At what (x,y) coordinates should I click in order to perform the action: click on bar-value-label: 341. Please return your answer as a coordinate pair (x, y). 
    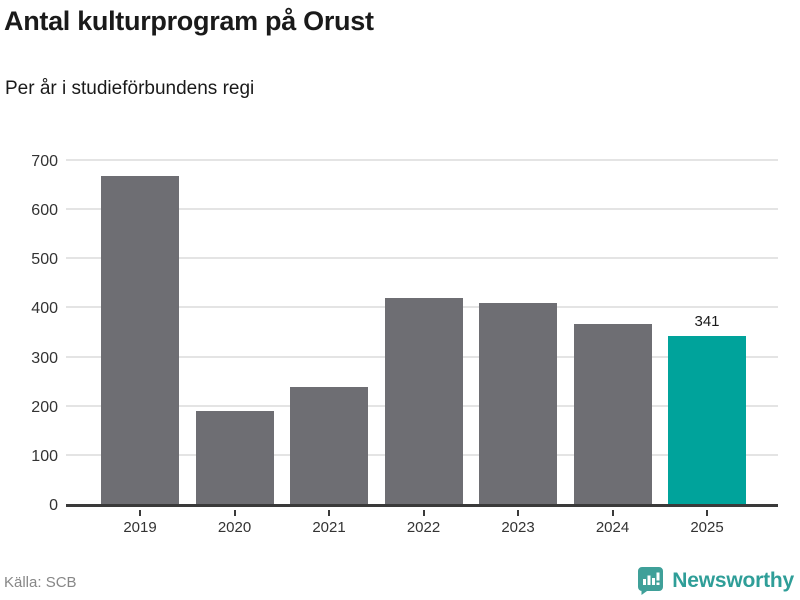
    Looking at the image, I should click on (707, 322).